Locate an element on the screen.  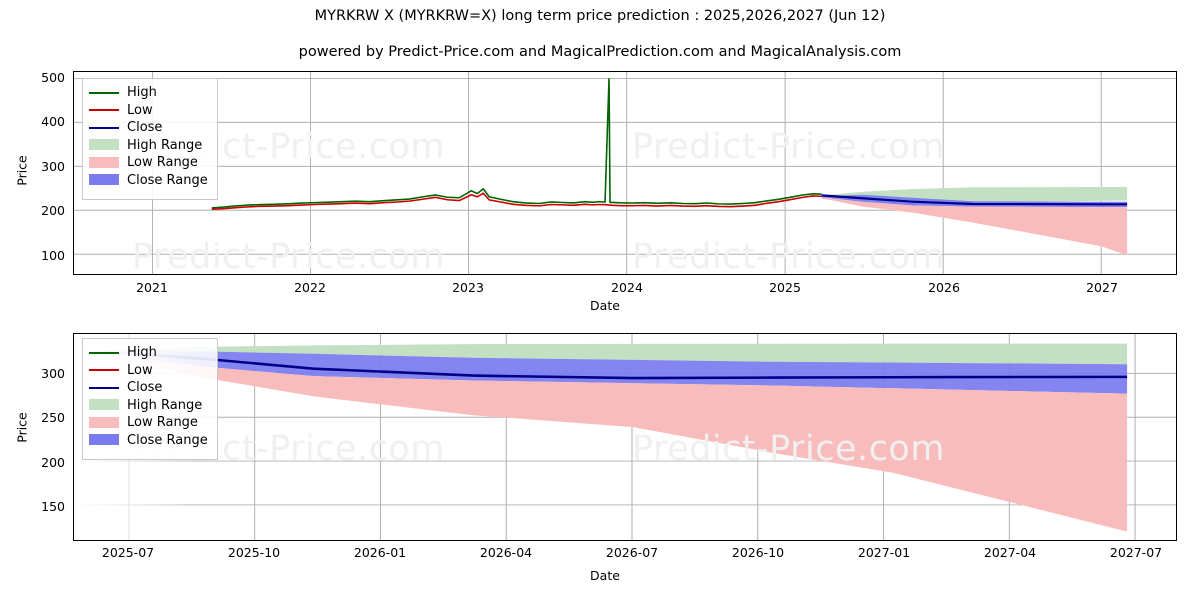
top-xtick-2025: 2025 is located at coordinates (785, 287).